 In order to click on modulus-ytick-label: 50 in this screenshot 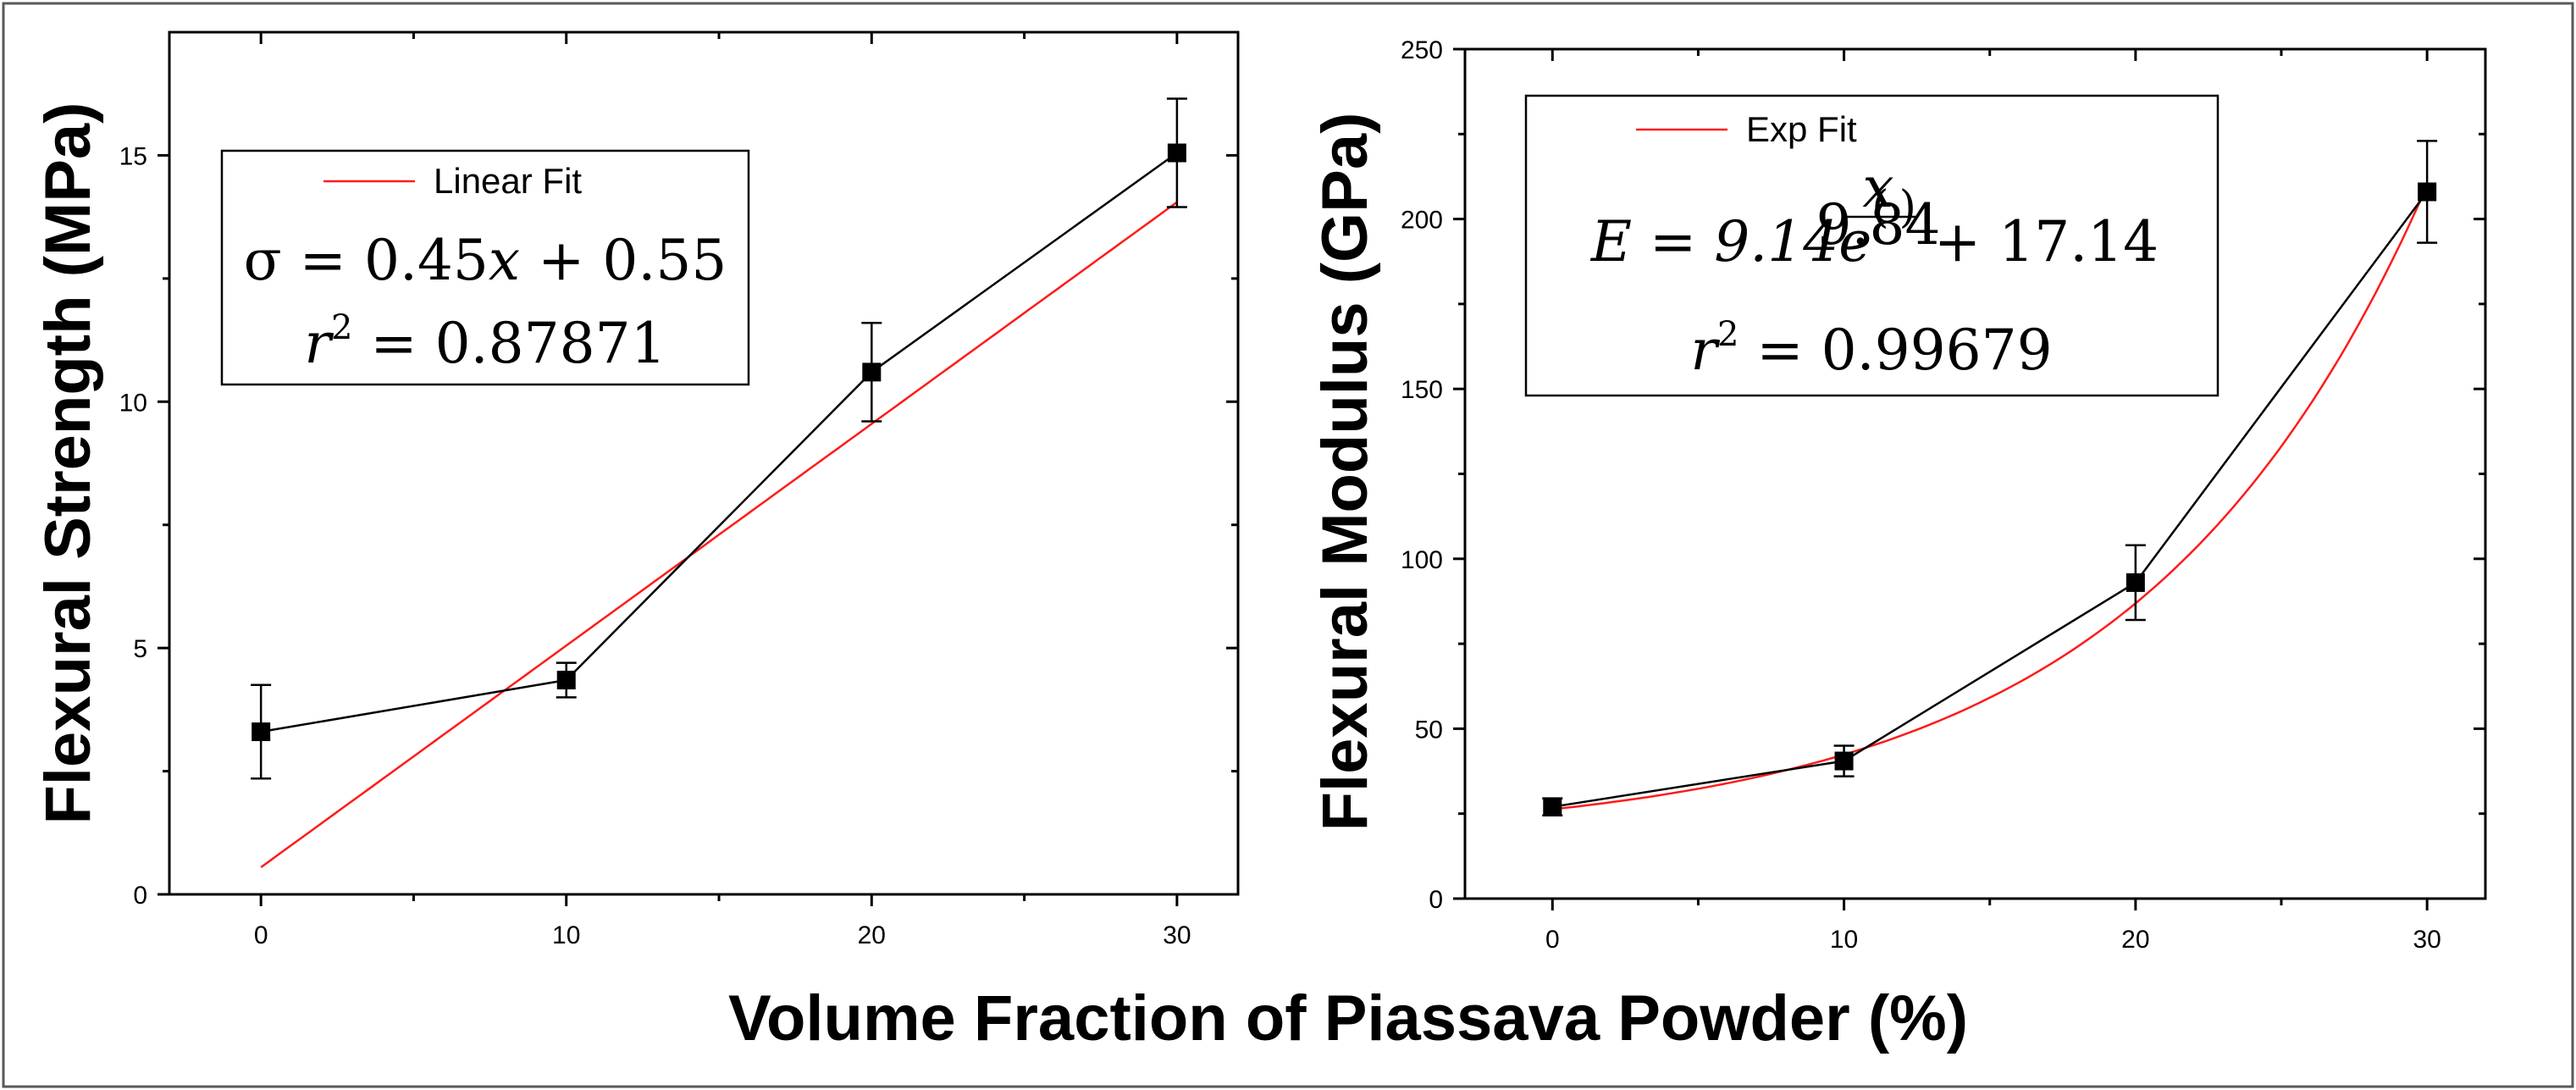, I will do `click(1429, 730)`.